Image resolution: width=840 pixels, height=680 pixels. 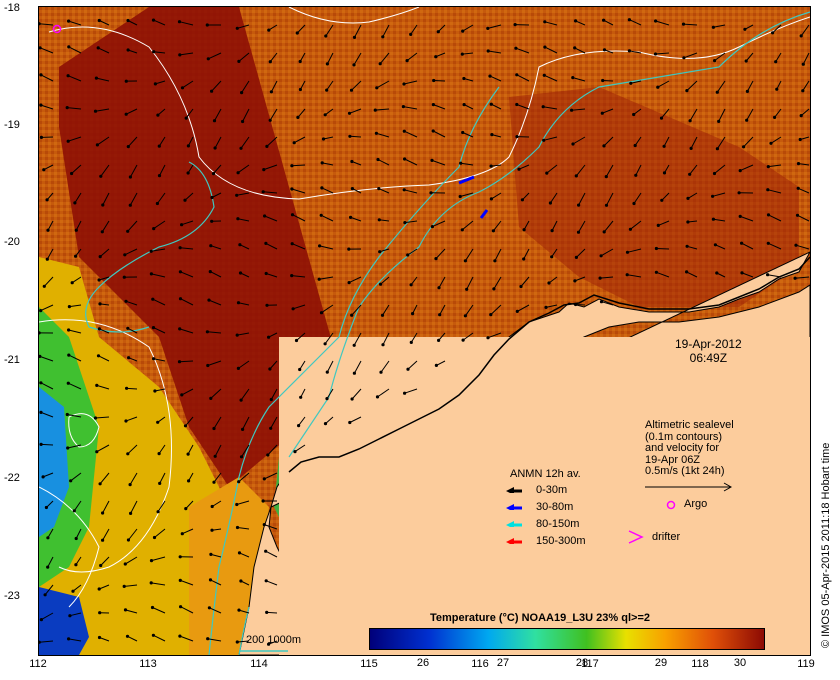 I want to click on timestamp-date: 19-Apr-2012, so click(x=708, y=344).